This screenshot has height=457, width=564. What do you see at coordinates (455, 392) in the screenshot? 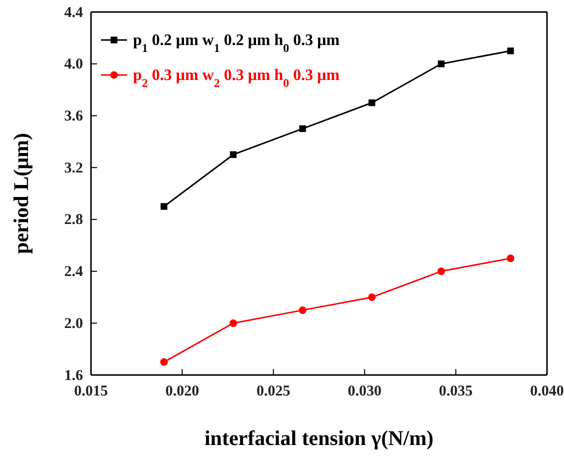
I see `x-tick-label: 0.035` at bounding box center [455, 392].